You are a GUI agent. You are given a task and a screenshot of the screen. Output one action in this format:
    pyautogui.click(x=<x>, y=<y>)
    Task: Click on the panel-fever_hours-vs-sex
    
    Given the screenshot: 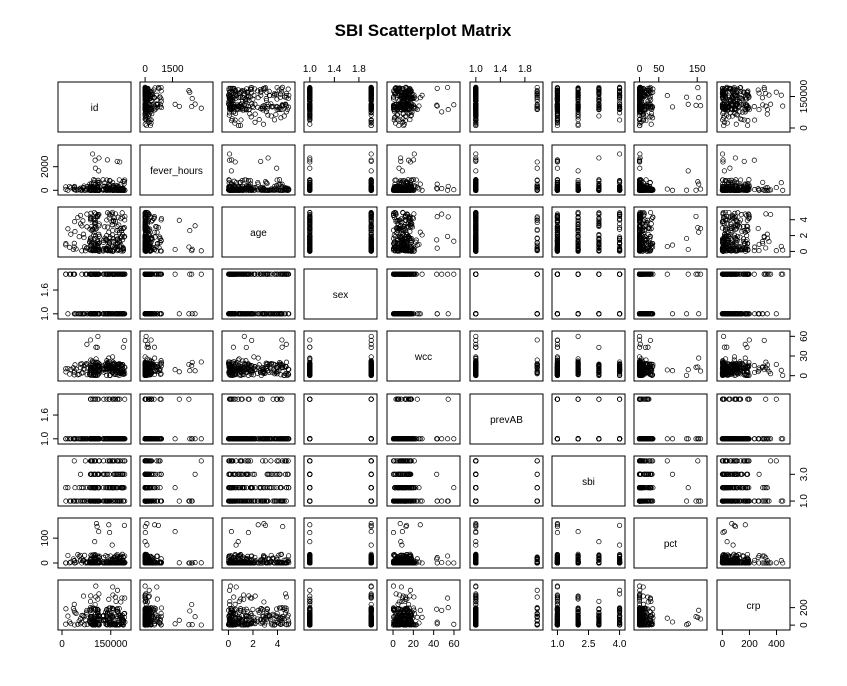 What is the action you would take?
    pyautogui.click(x=340, y=170)
    